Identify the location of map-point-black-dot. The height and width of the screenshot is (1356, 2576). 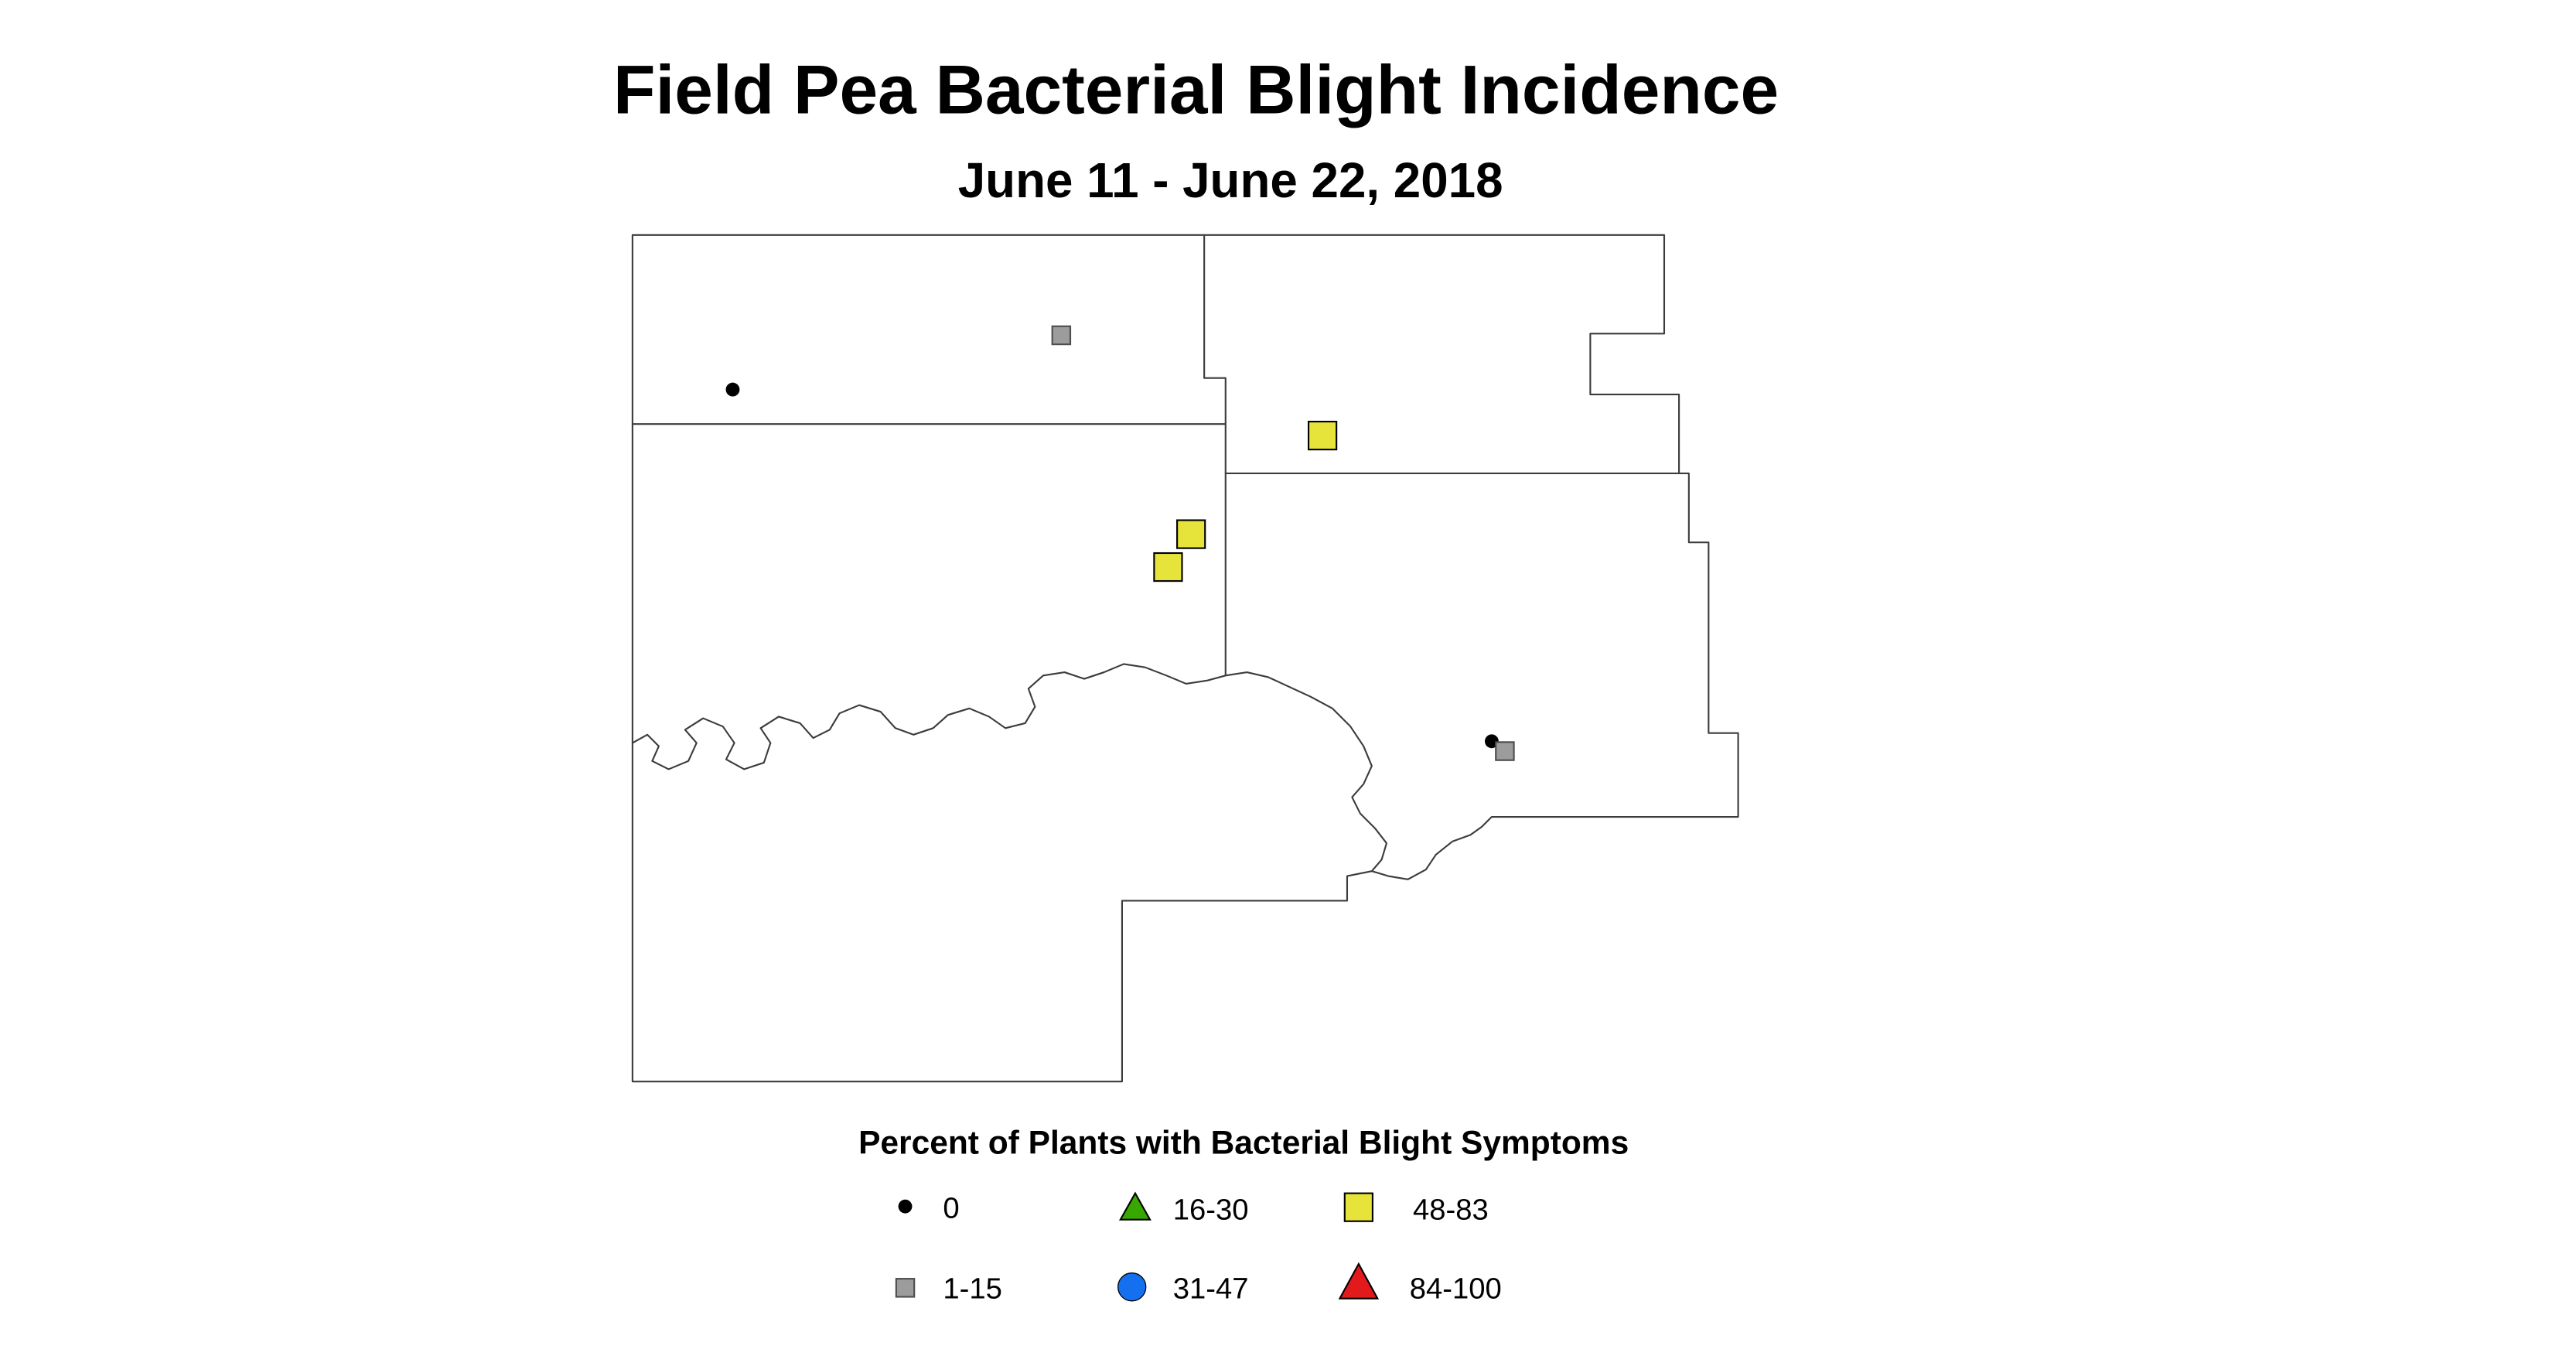
(733, 389).